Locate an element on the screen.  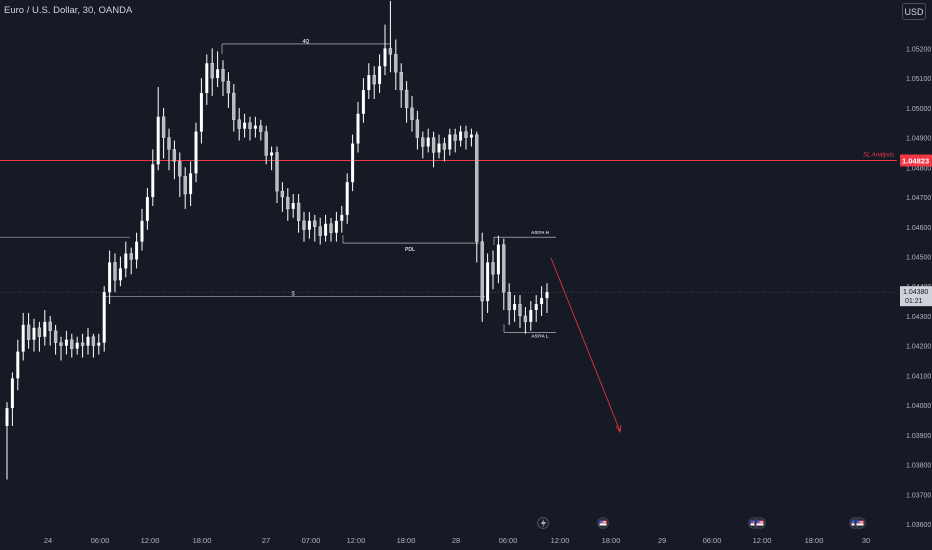
current-price-label: 1.04380 is located at coordinates (915, 292).